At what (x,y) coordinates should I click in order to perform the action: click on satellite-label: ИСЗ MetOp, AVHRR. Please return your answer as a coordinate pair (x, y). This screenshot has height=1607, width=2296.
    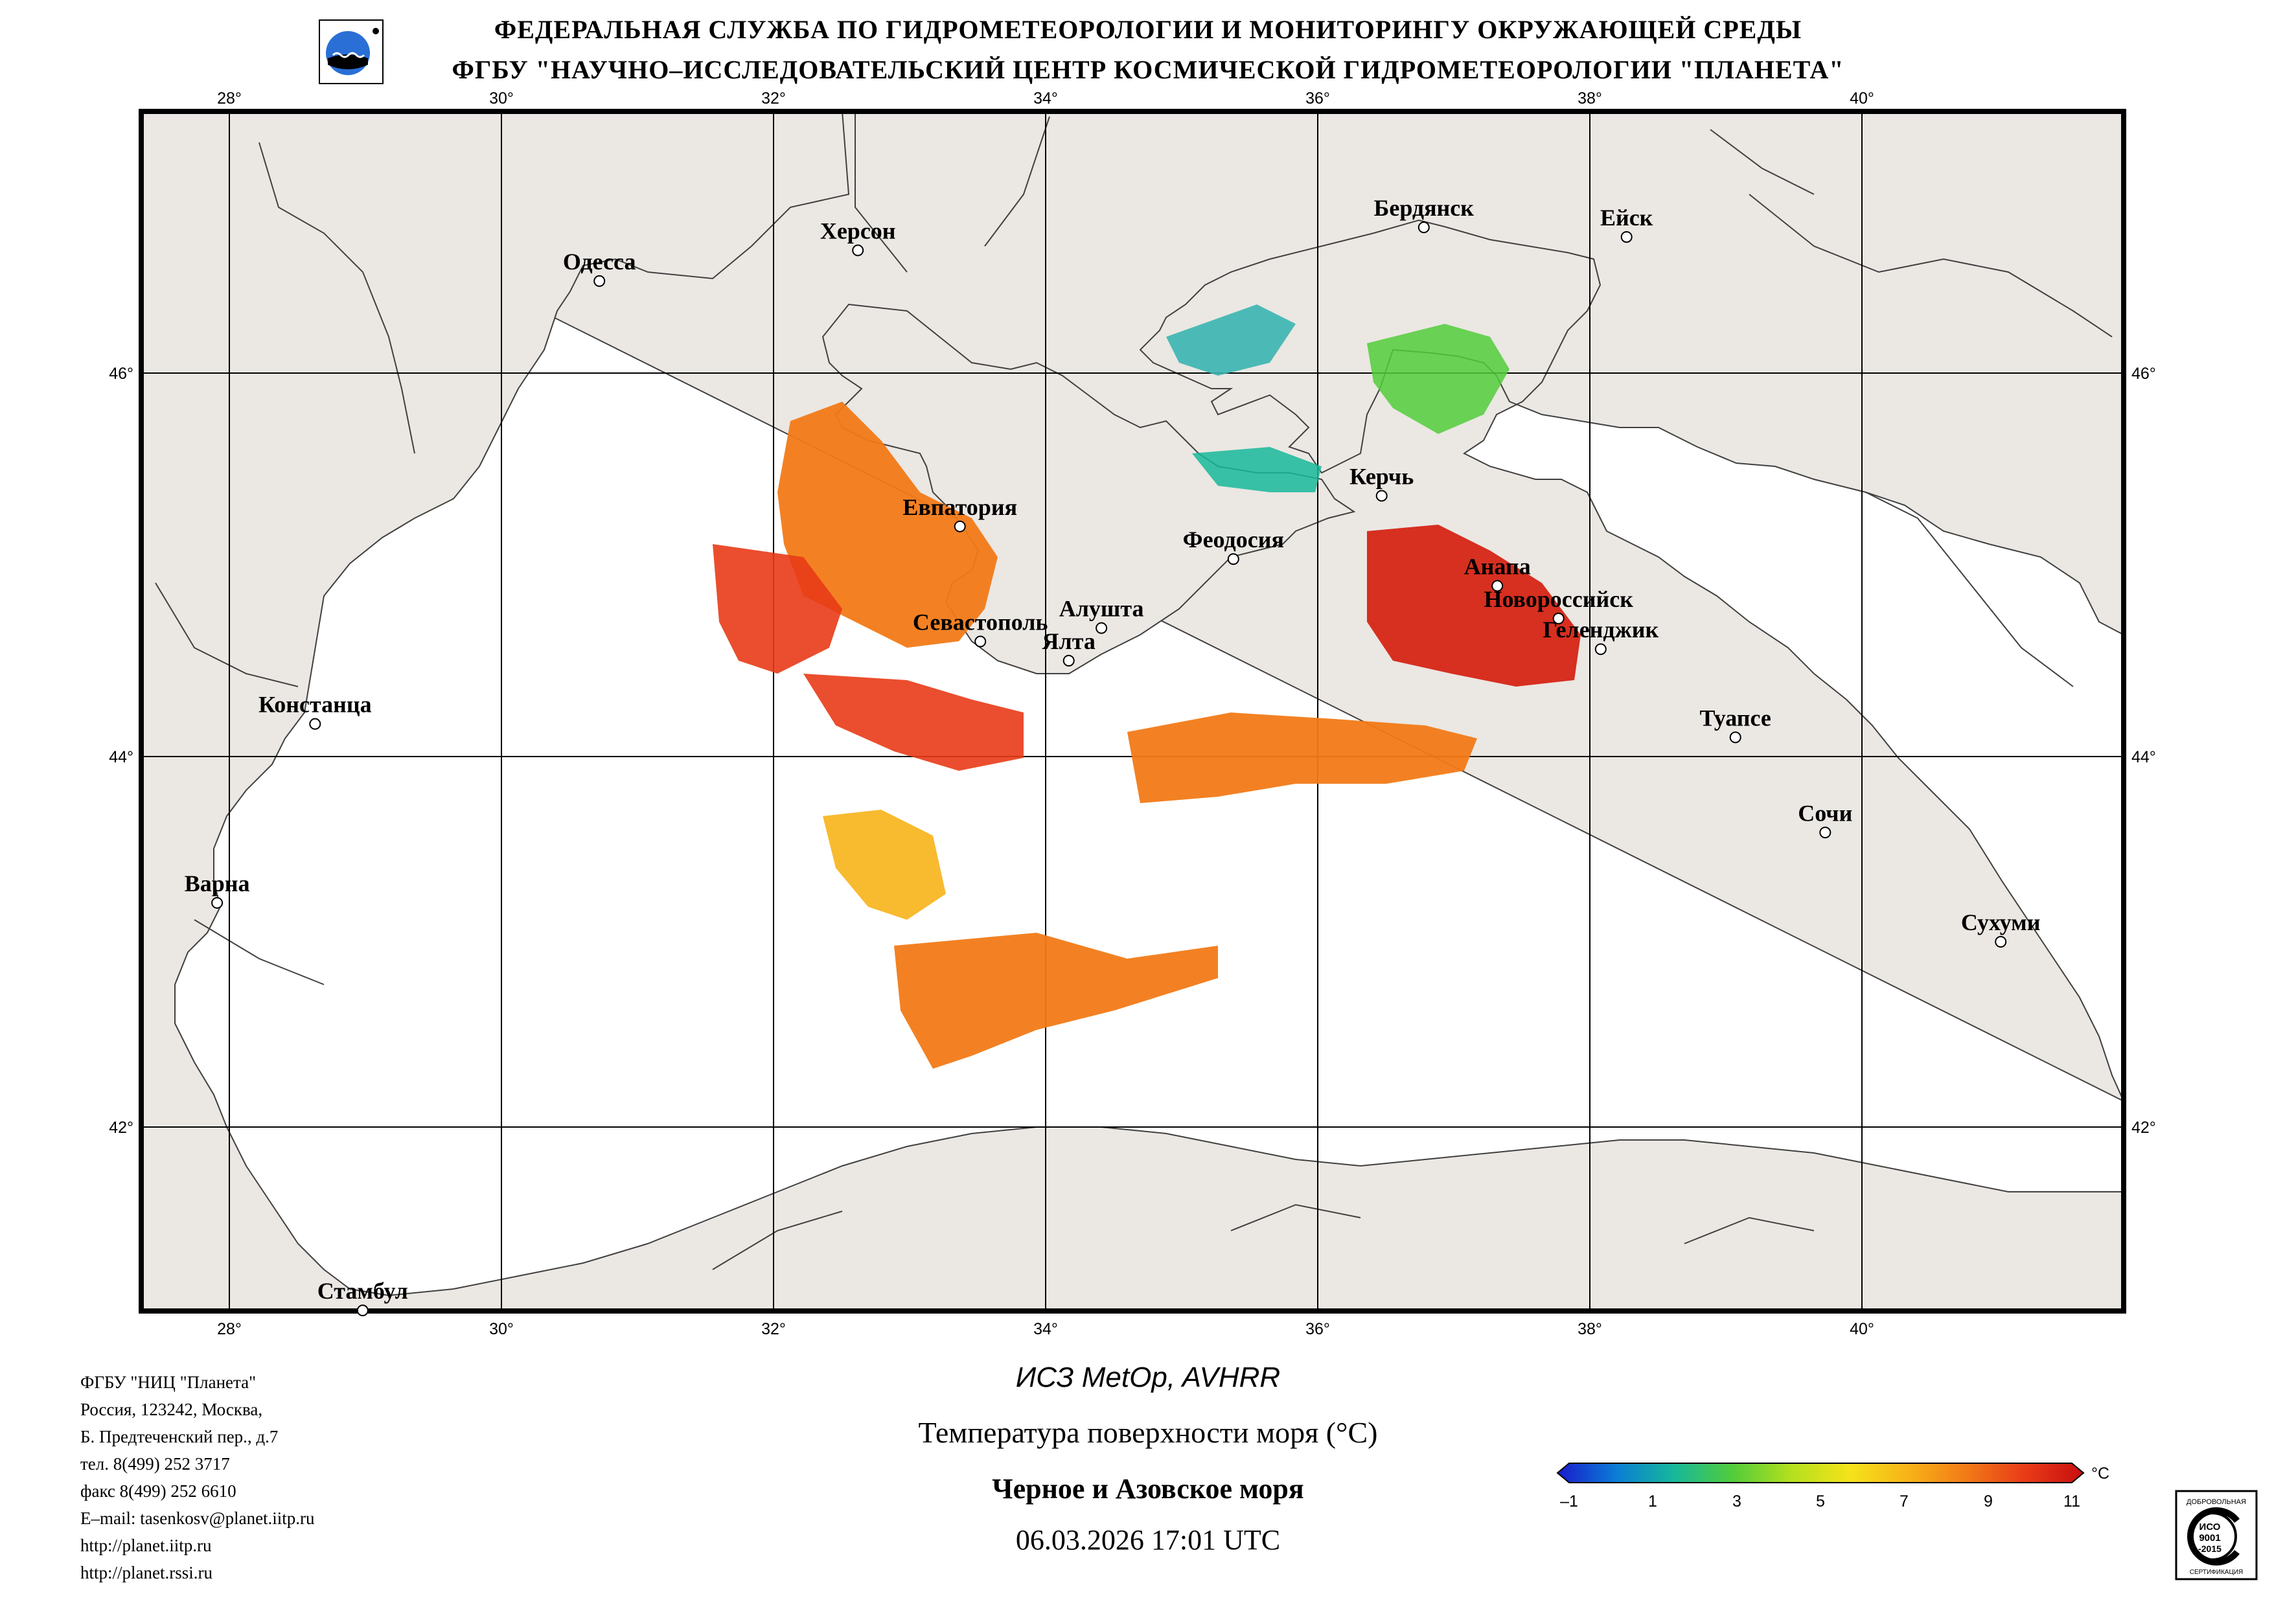
    Looking at the image, I should click on (1148, 1377).